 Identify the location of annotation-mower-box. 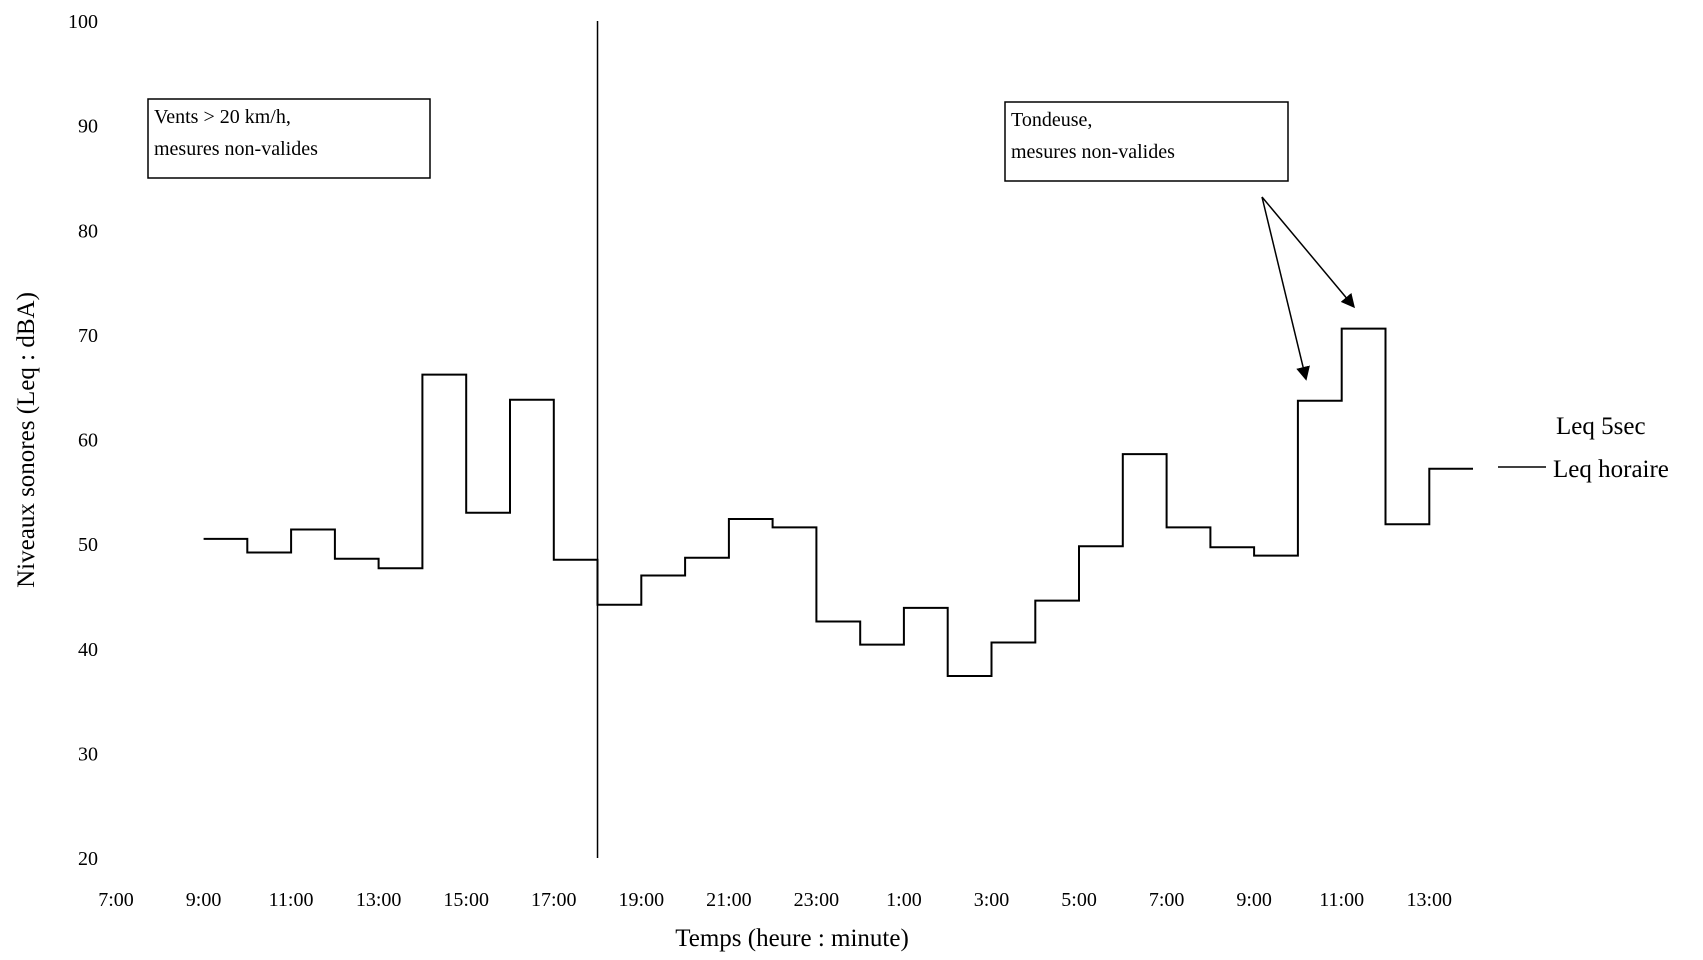
(1146, 141).